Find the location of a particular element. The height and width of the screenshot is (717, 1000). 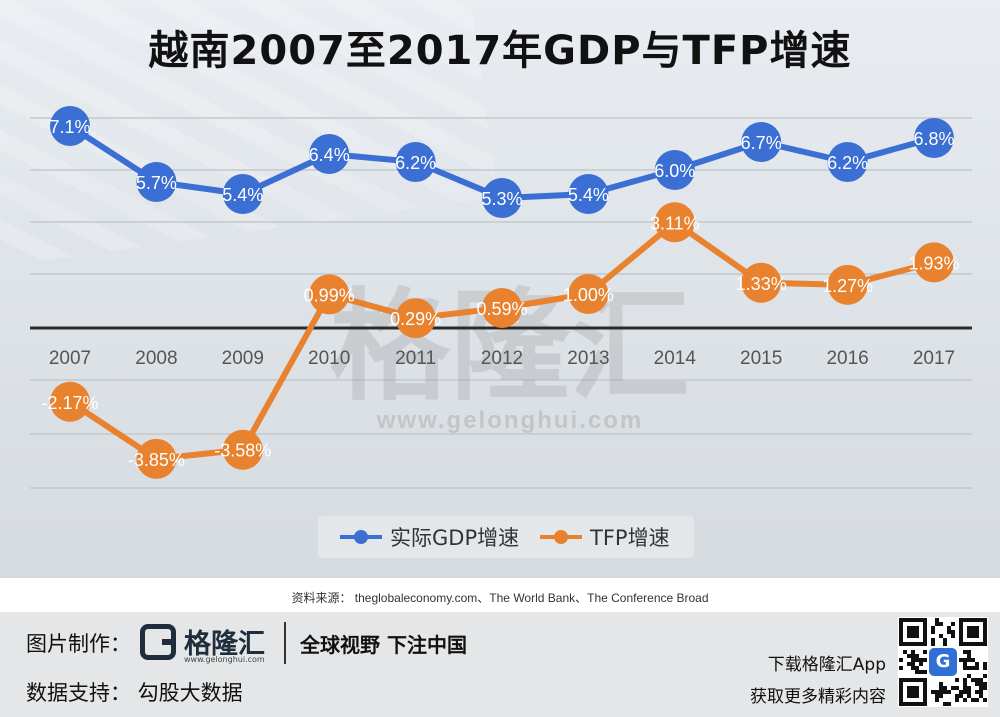

data-label: 6.0% is located at coordinates (674, 171).